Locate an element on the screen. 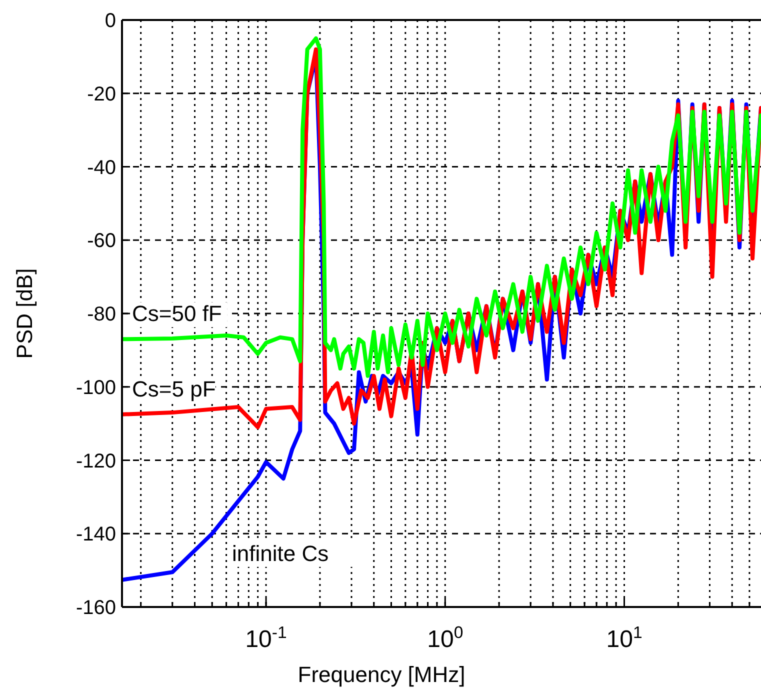 This screenshot has height=688, width=761. series-label: Cs=50 fF is located at coordinates (177, 313).